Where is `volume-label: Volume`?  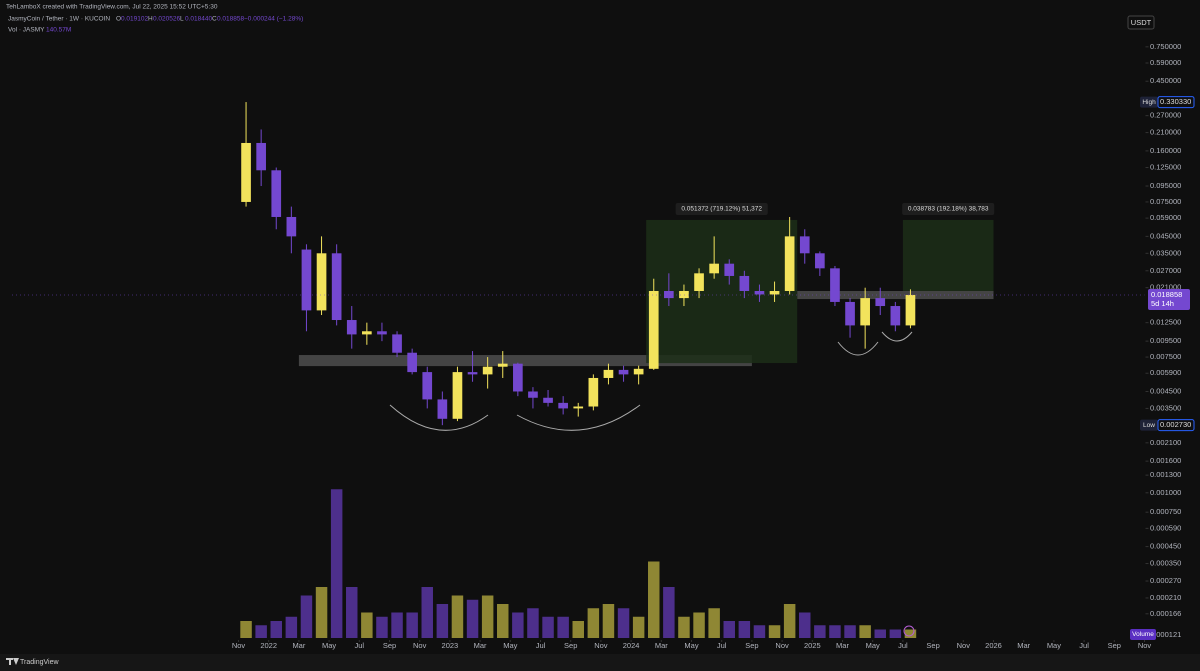 volume-label: Volume is located at coordinates (1143, 634).